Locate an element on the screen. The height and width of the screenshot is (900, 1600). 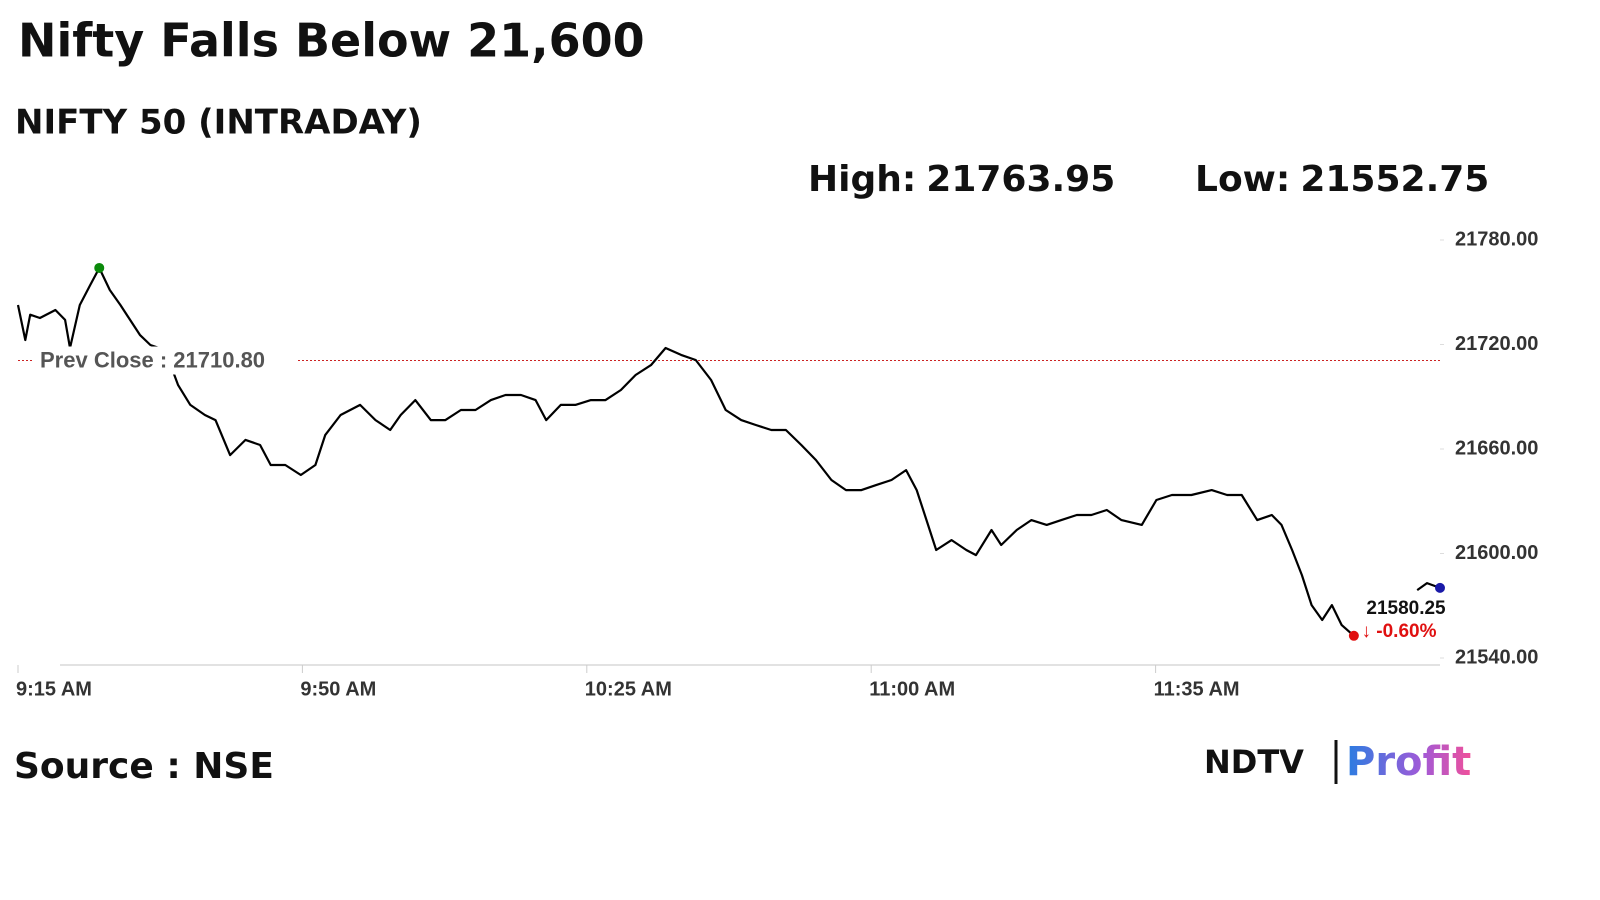
y-tick-label: 21720.00 is located at coordinates (1496, 344).